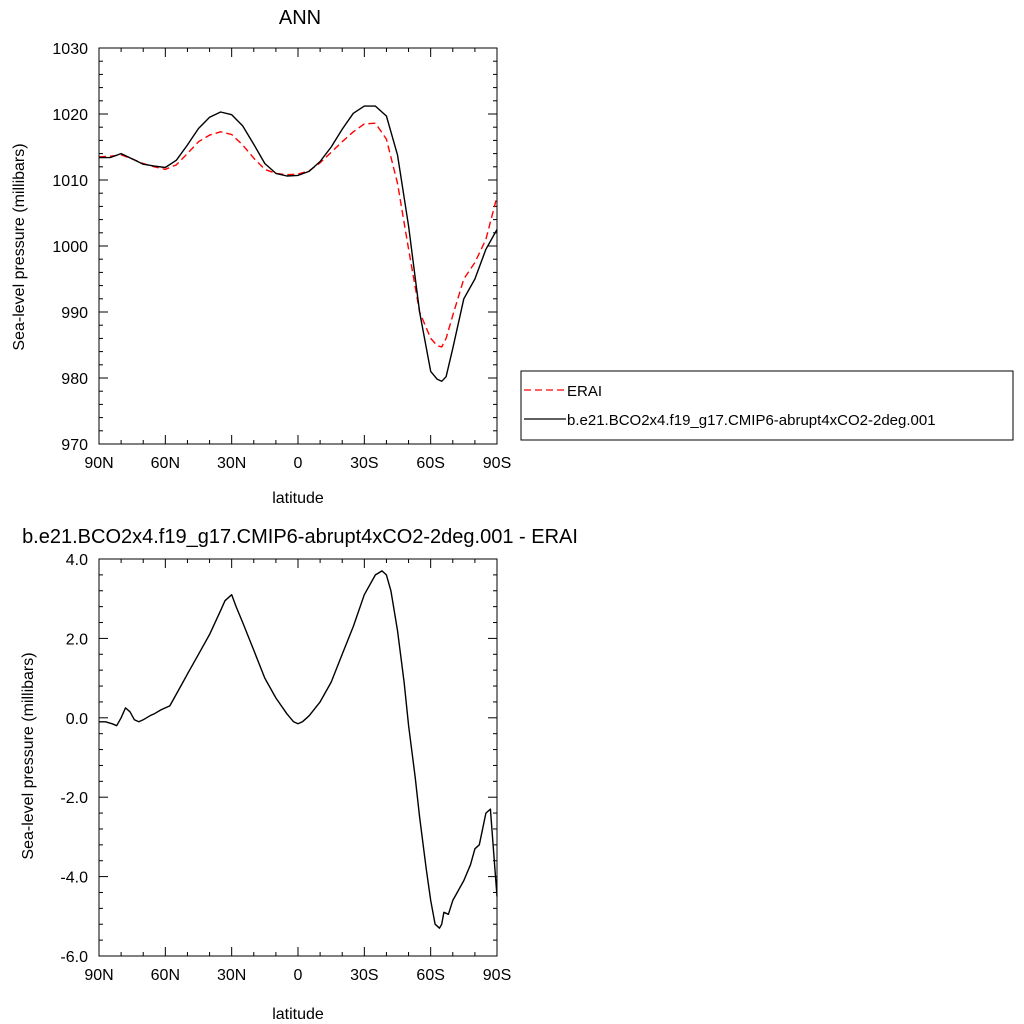 This screenshot has width=1024, height=1024. What do you see at coordinates (497, 975) in the screenshot?
I see `bottom-x-tick-label: 90S` at bounding box center [497, 975].